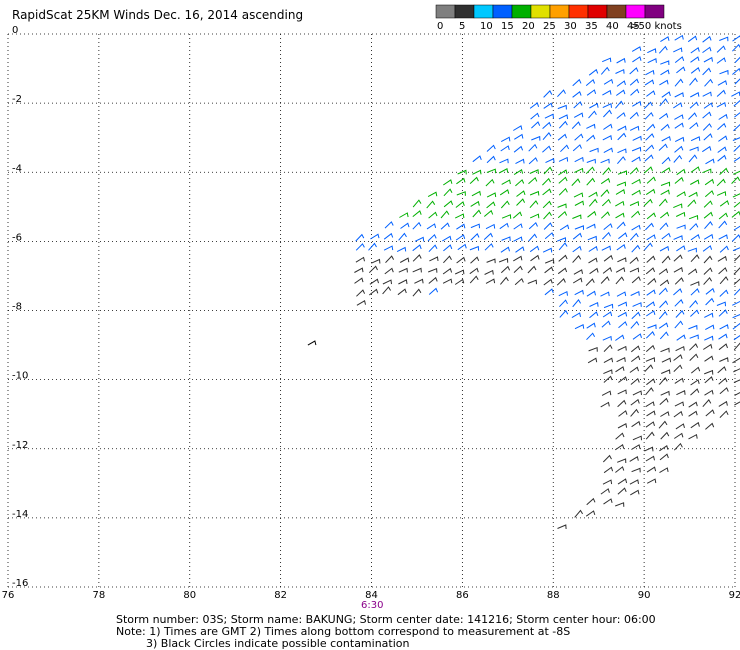 This screenshot has height=650, width=740. I want to click on y-tick-label: -4, so click(17, 168).